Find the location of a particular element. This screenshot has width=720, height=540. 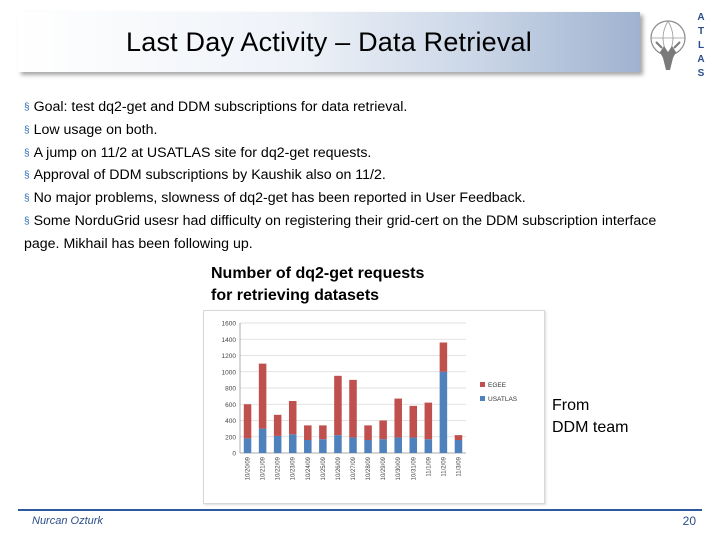

x-tick-label: 11/3/09 is located at coordinates (459, 466).